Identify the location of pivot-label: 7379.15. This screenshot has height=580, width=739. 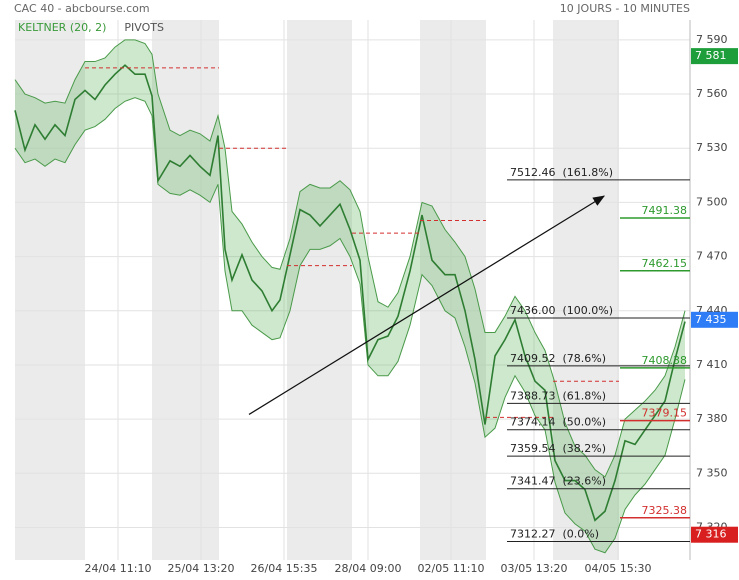
(665, 413).